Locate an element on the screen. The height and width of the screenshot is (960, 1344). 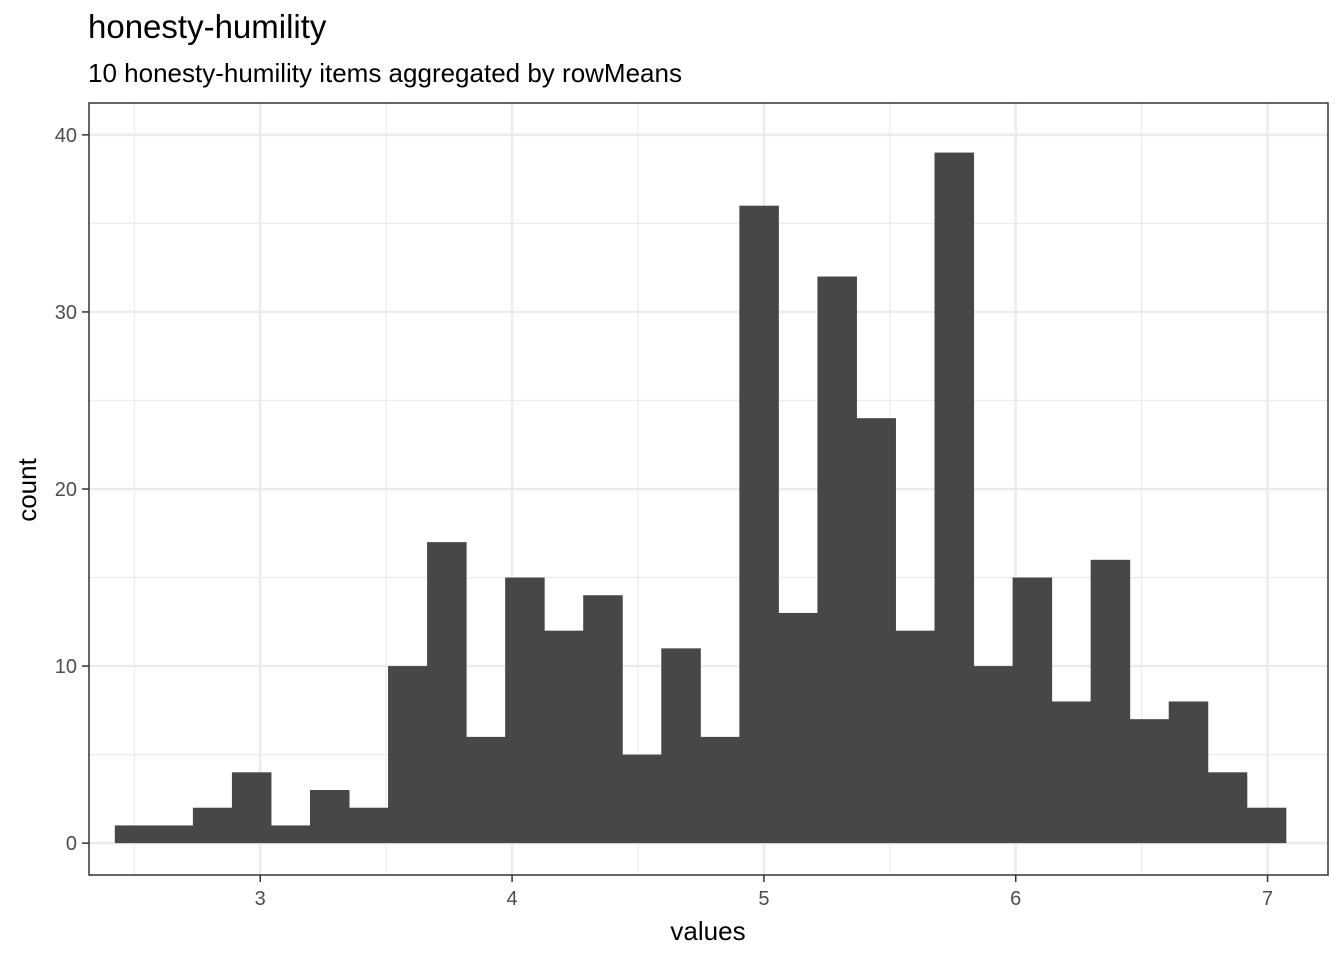
y-tick-label: 10 is located at coordinates (66, 667).